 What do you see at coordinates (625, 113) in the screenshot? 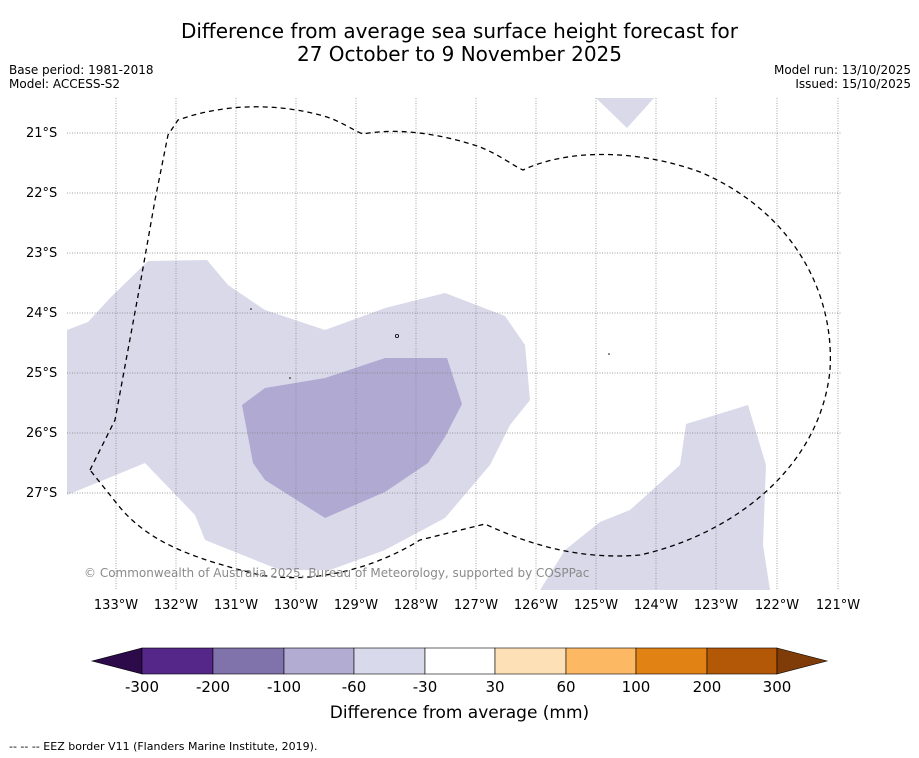
I see `anomaly-light-north` at bounding box center [625, 113].